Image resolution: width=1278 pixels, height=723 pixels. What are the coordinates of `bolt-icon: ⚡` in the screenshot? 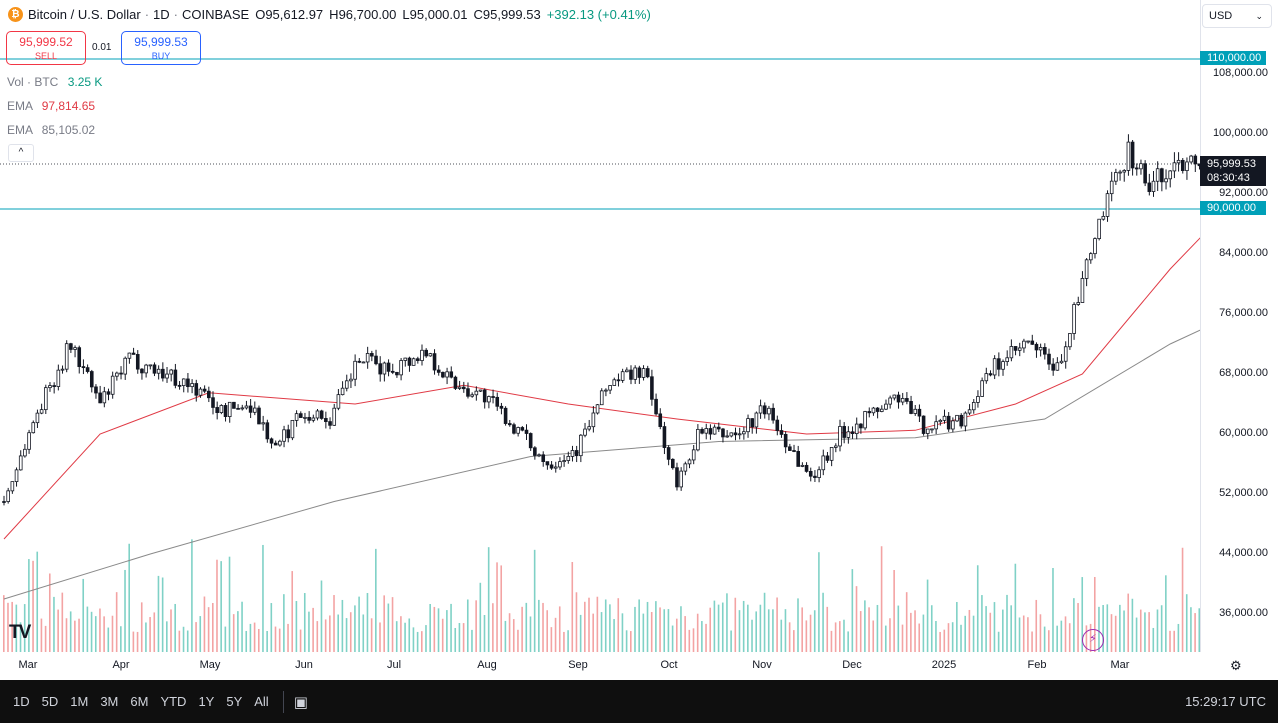 It's located at (1093, 640).